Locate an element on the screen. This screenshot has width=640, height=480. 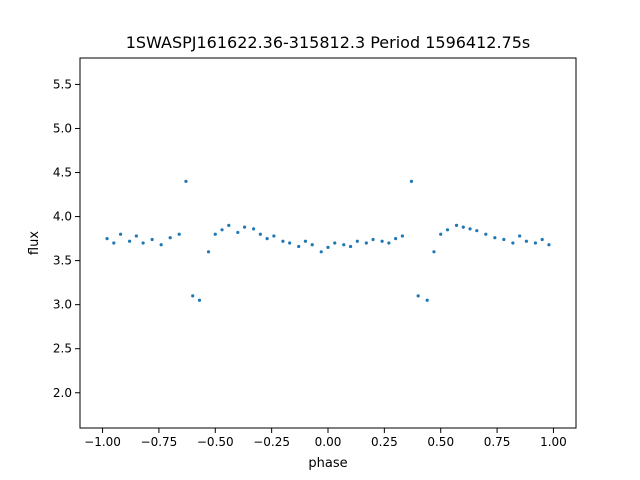
y-tick-label: 4.0 is located at coordinates (62, 217).